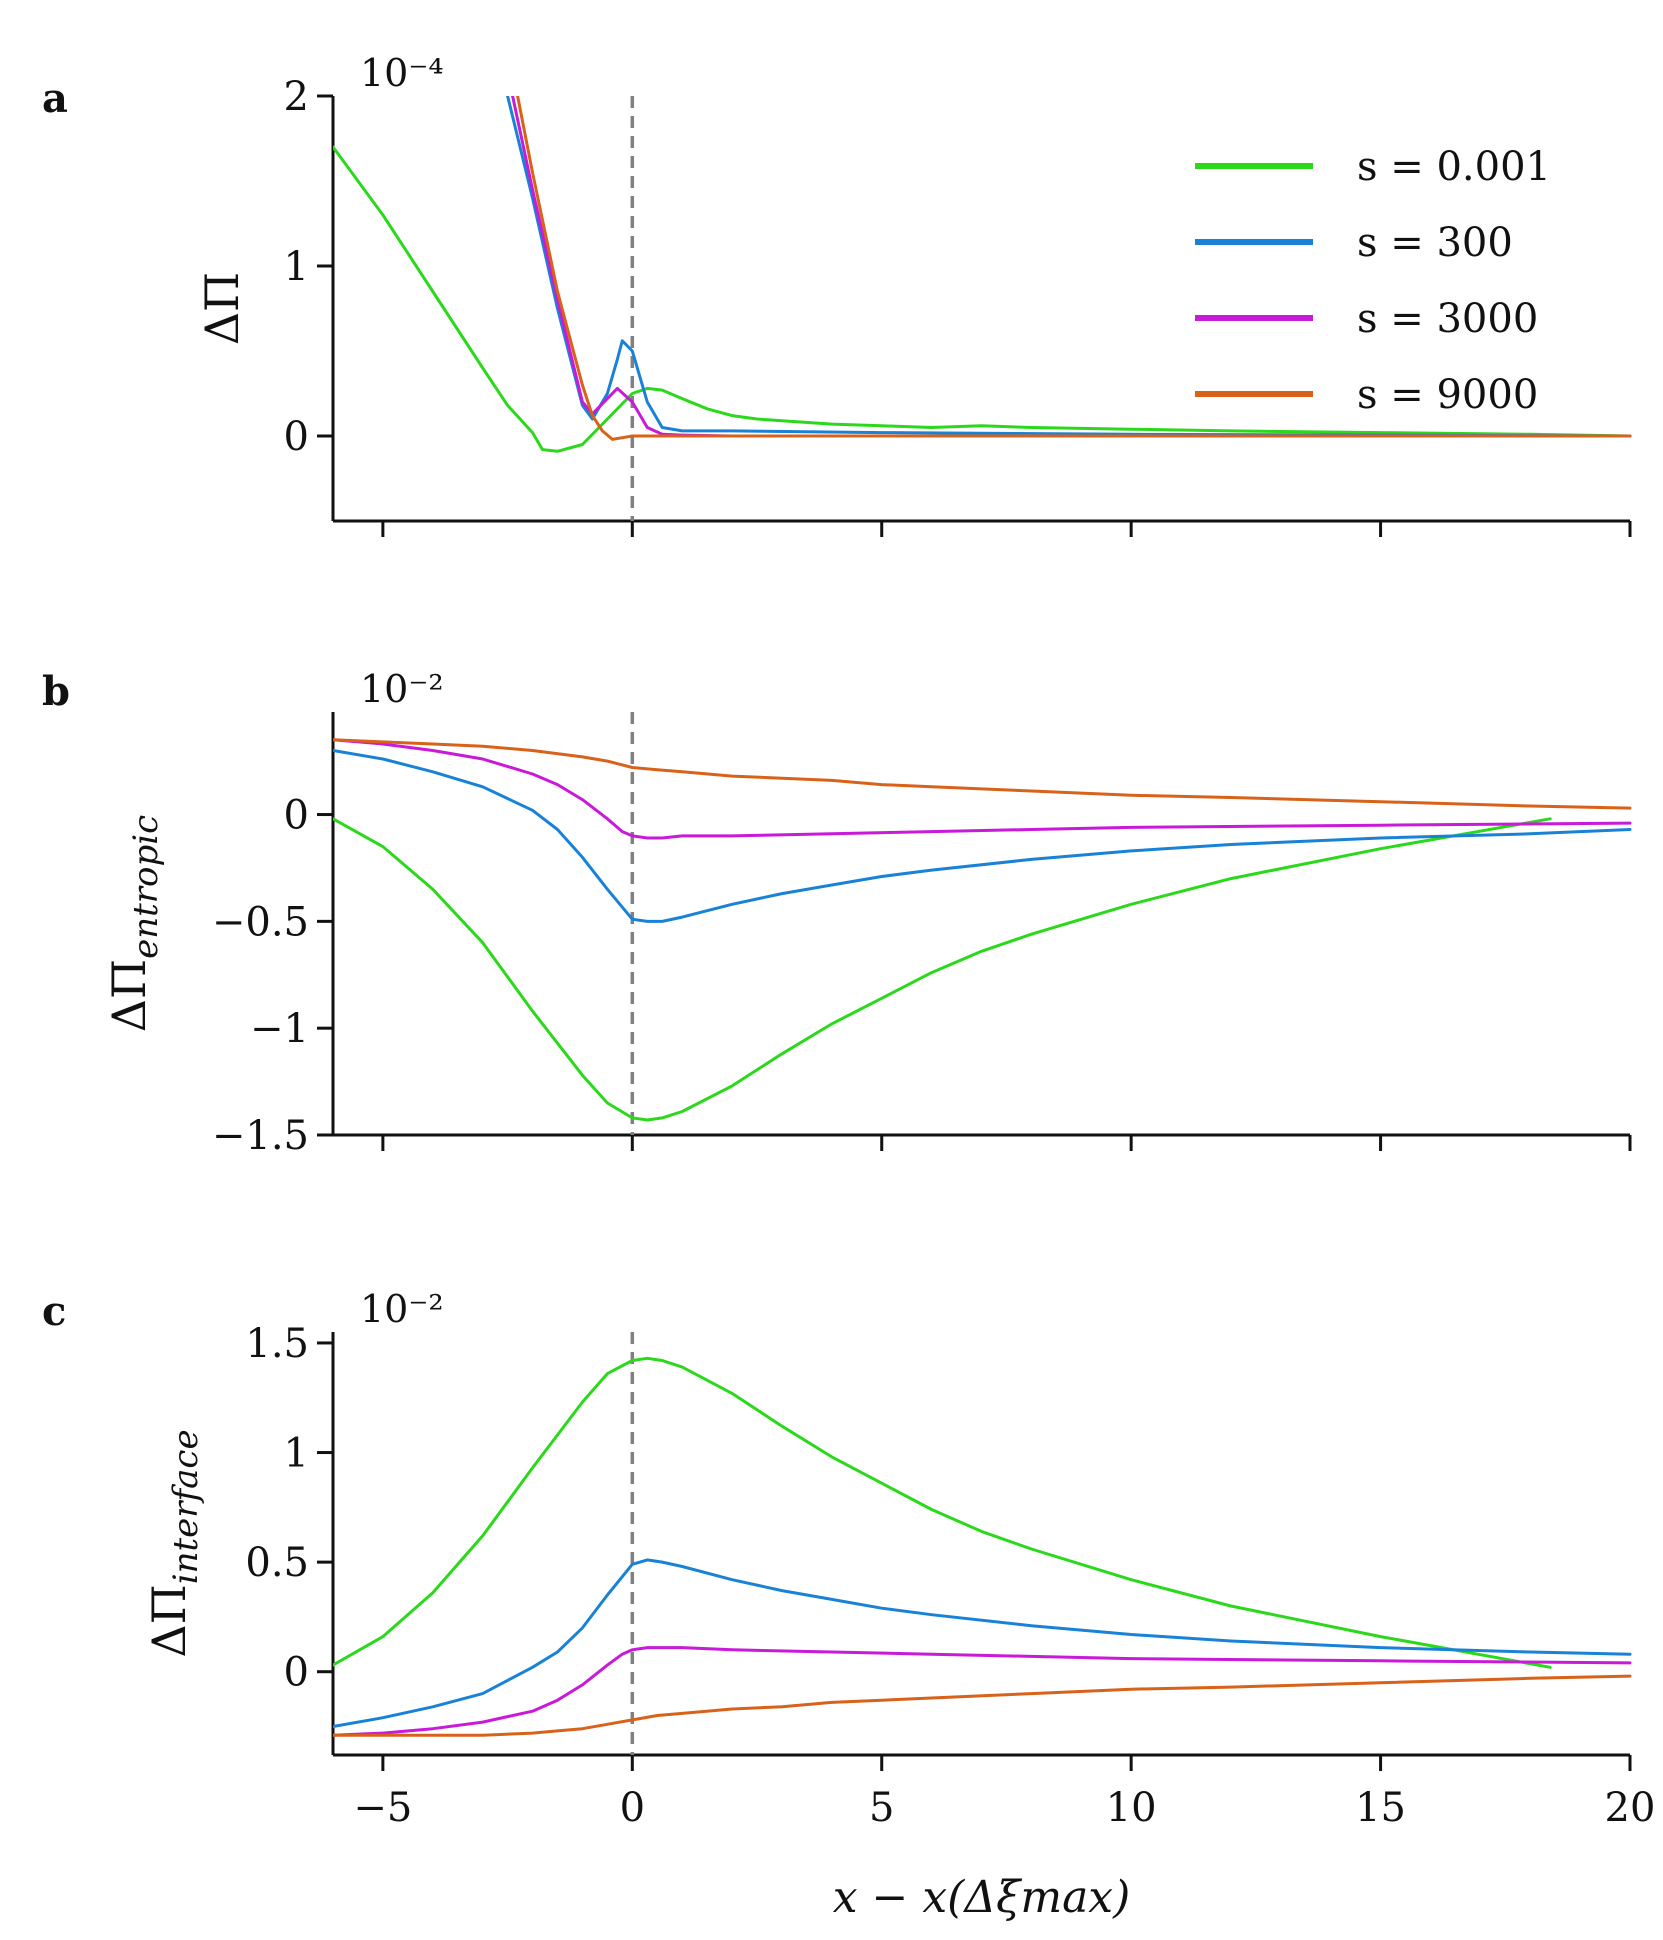 This screenshot has height=1940, width=1663. Describe the element at coordinates (55, 98) in the screenshot. I see `panel-letter: a` at that location.